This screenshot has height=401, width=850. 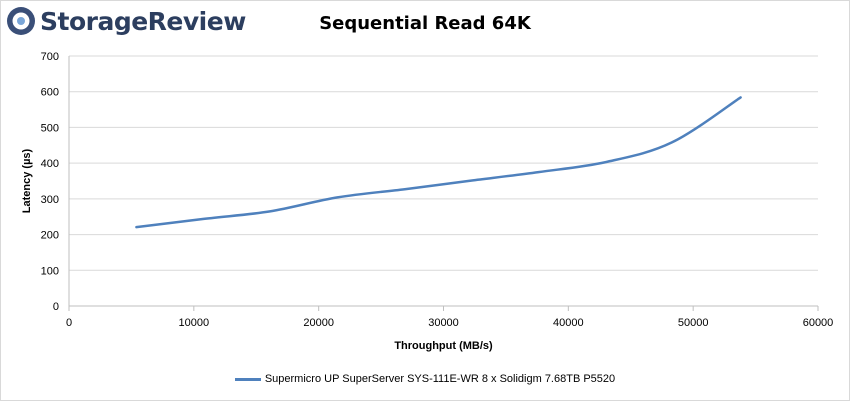 I want to click on y-tick-label: 700, so click(x=50, y=57).